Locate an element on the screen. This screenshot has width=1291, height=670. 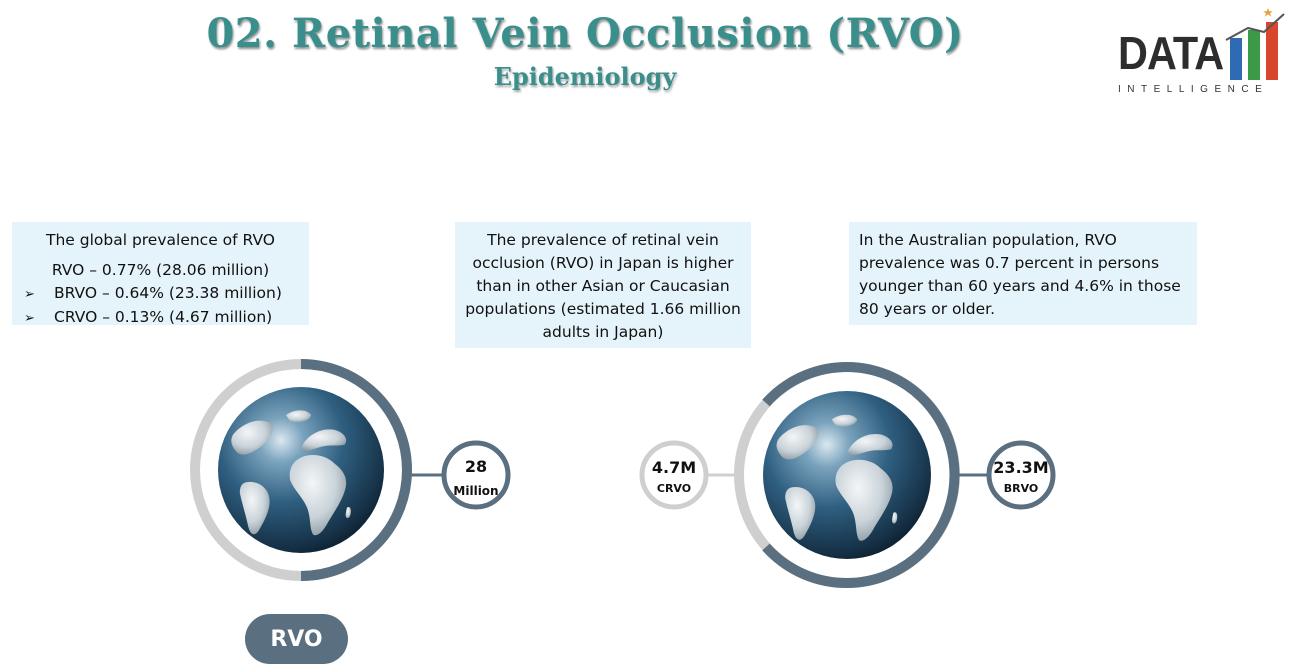
logo-text: DATA is located at coordinates (1171, 53).